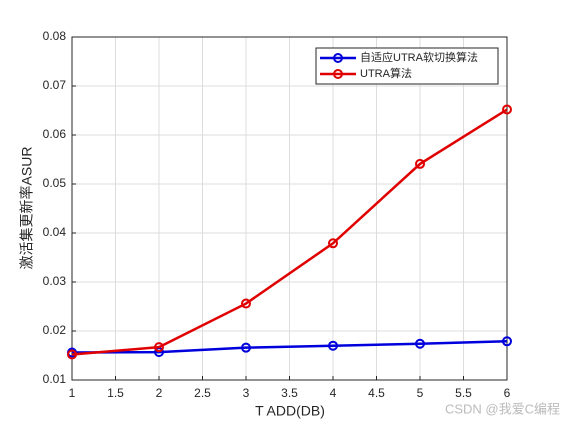 This screenshot has height=427, width=569. What do you see at coordinates (27, 208) in the screenshot?
I see `y-axis-label: 激活集更新率ASUR` at bounding box center [27, 208].